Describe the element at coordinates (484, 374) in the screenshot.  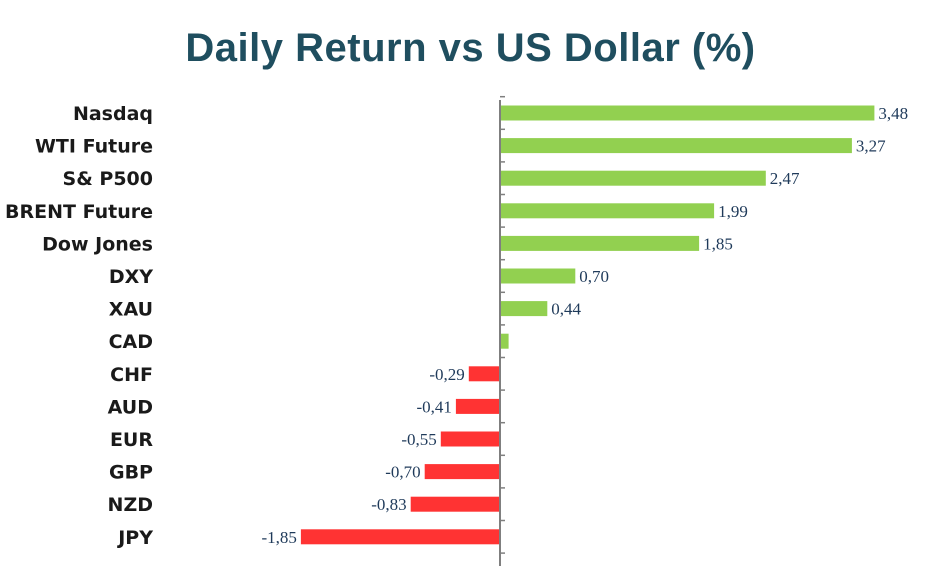
I see `bar-chf` at that location.